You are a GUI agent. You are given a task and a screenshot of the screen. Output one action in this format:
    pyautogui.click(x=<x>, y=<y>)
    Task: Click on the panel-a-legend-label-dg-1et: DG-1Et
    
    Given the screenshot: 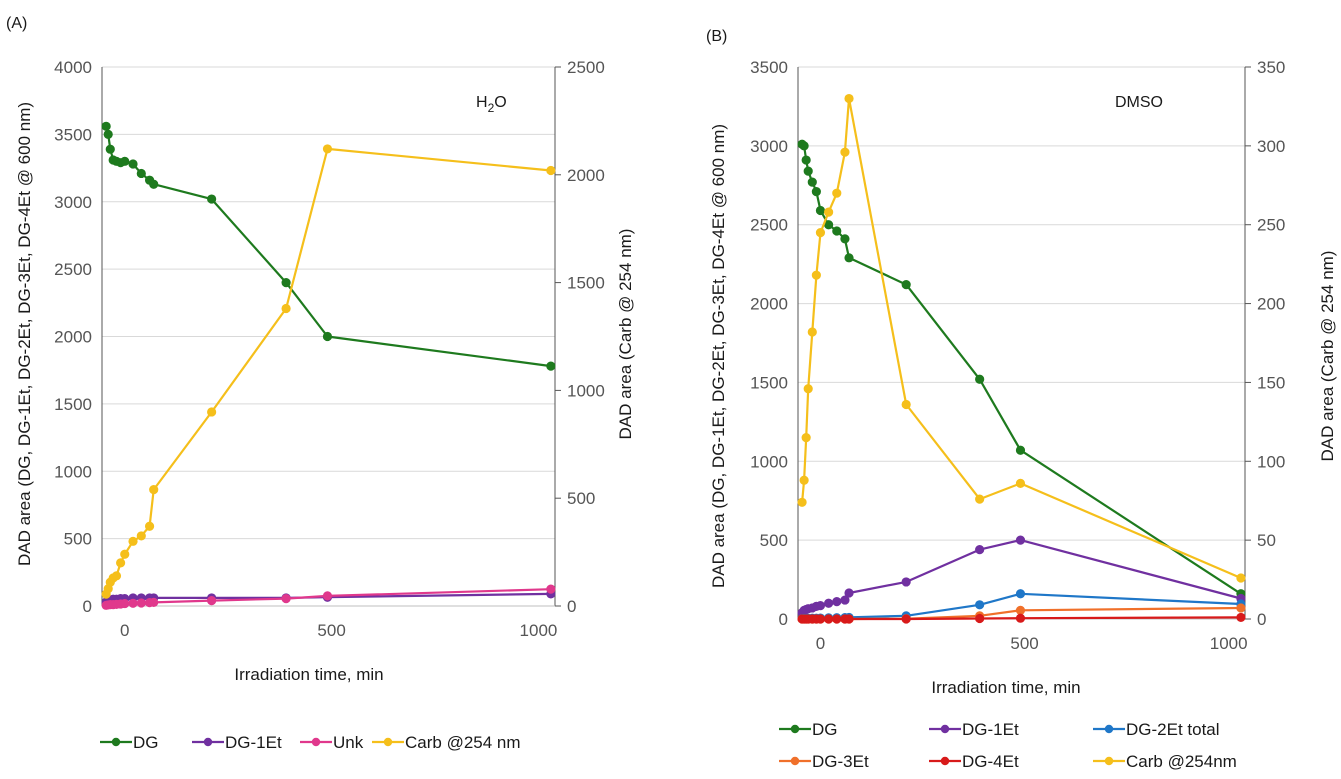 What is the action you would take?
    pyautogui.click(x=253, y=742)
    